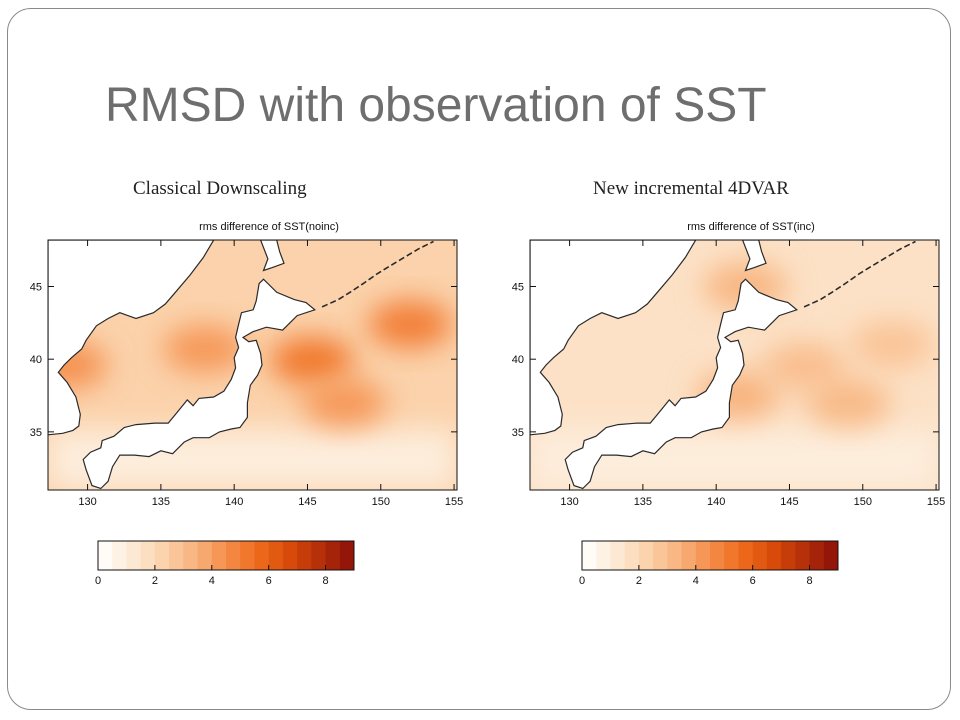  What do you see at coordinates (269, 227) in the screenshot?
I see `plot-title-noinc: rms difference of SST(noinc)` at bounding box center [269, 227].